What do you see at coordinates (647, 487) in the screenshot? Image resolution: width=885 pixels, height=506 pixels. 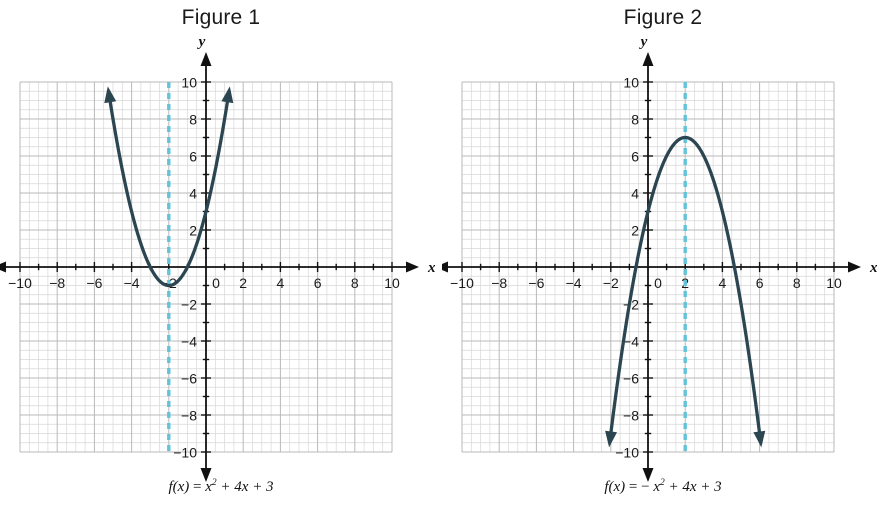 I see `caption-lead-sign: −` at bounding box center [647, 487].